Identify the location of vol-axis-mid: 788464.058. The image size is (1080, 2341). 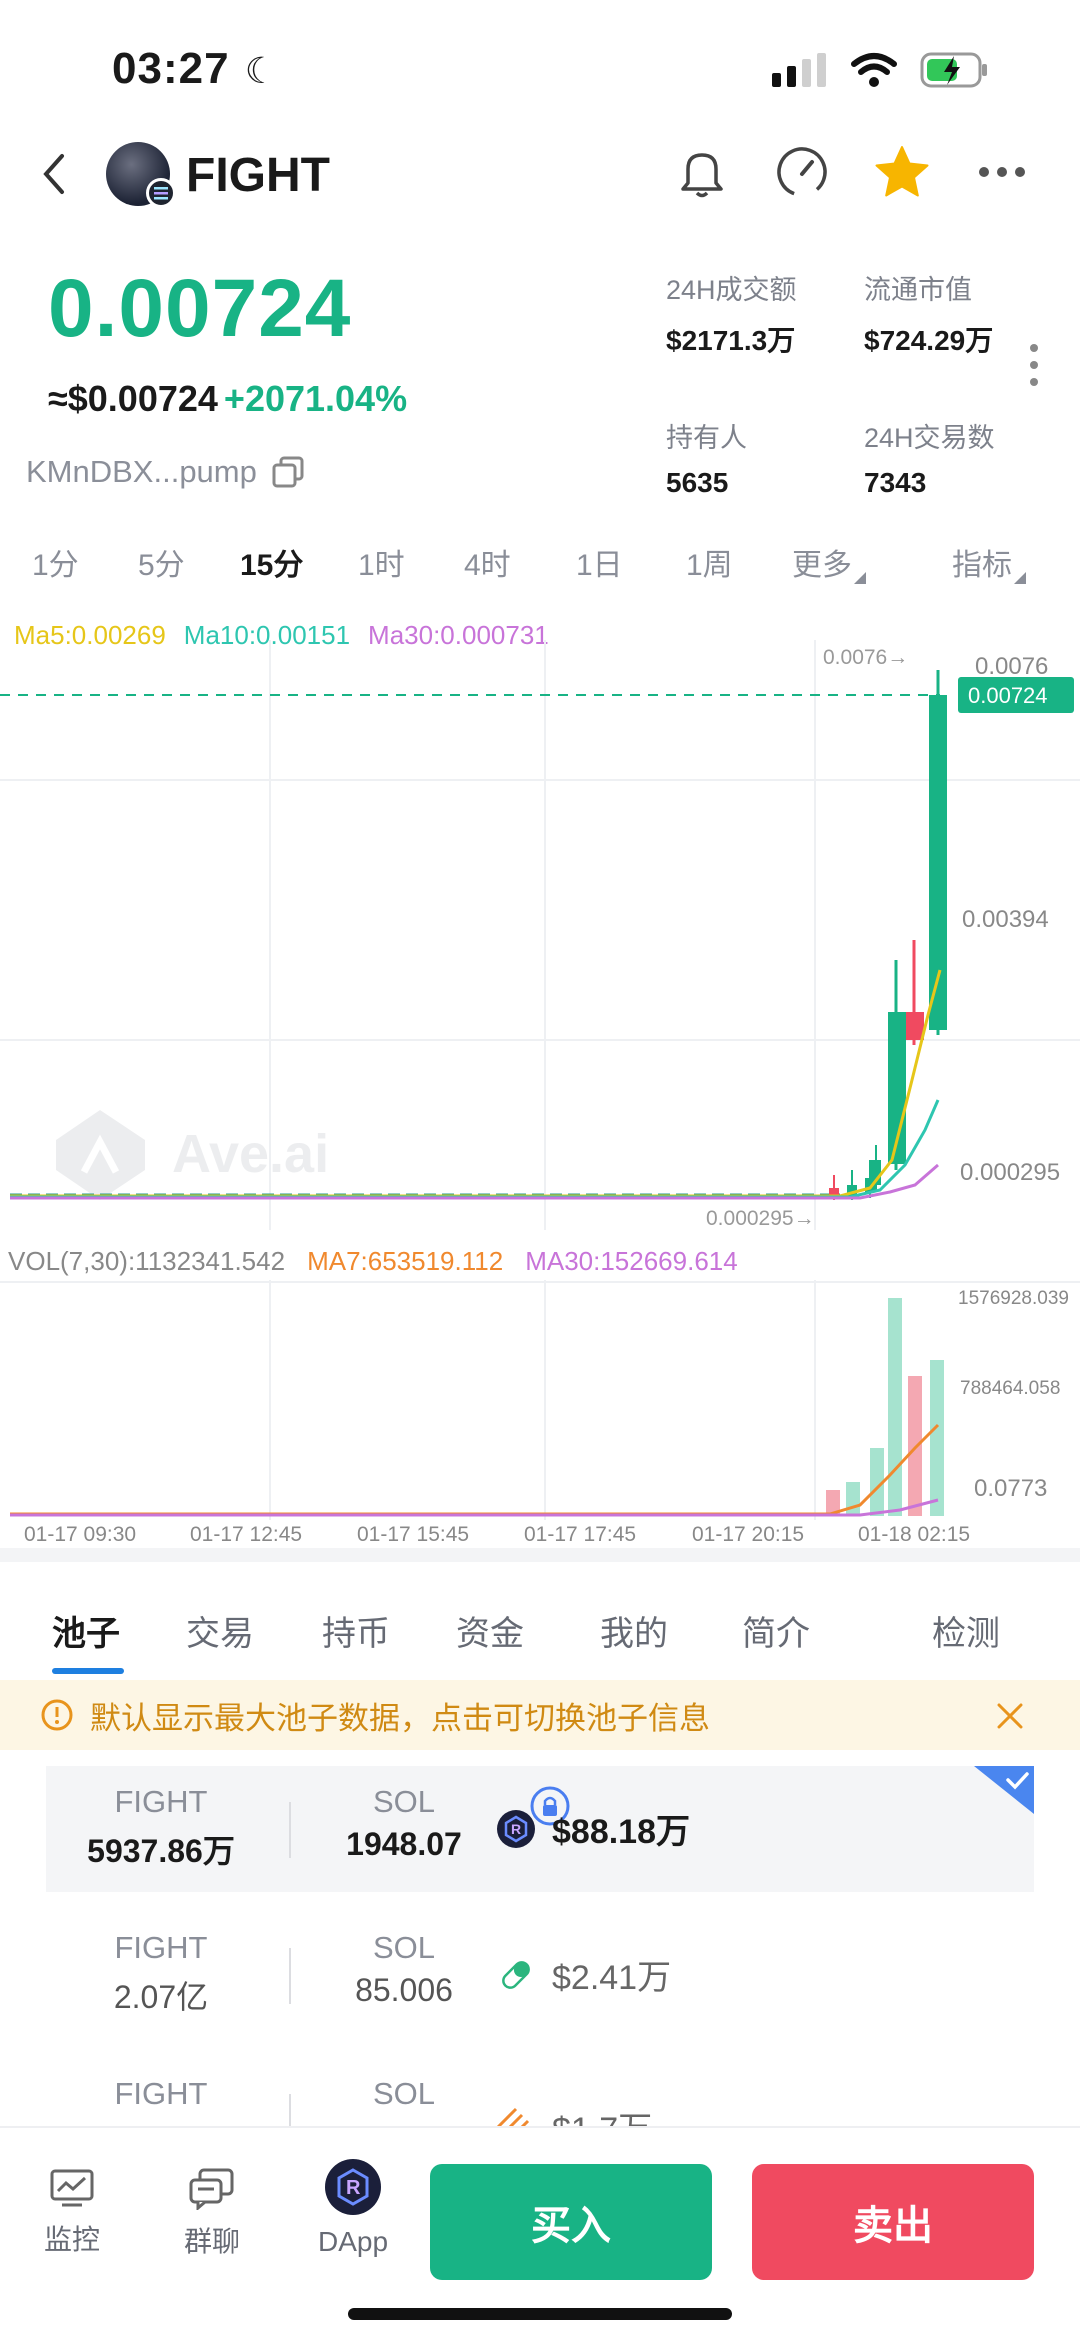
(1010, 1388).